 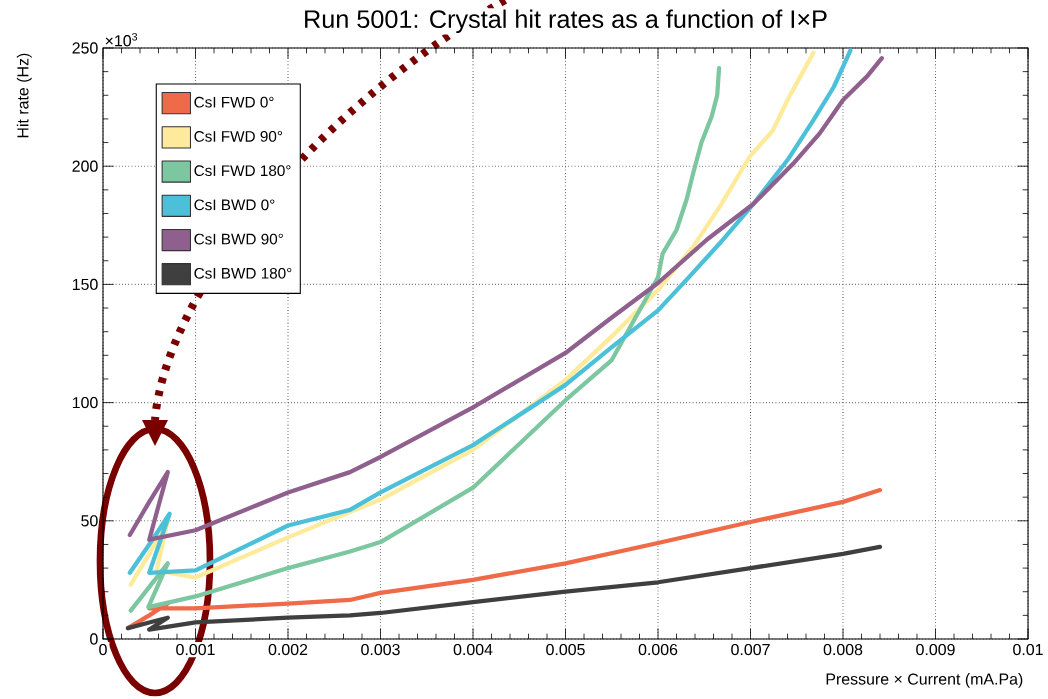 What do you see at coordinates (473, 649) in the screenshot?
I see `x-tick-label: 0.004` at bounding box center [473, 649].